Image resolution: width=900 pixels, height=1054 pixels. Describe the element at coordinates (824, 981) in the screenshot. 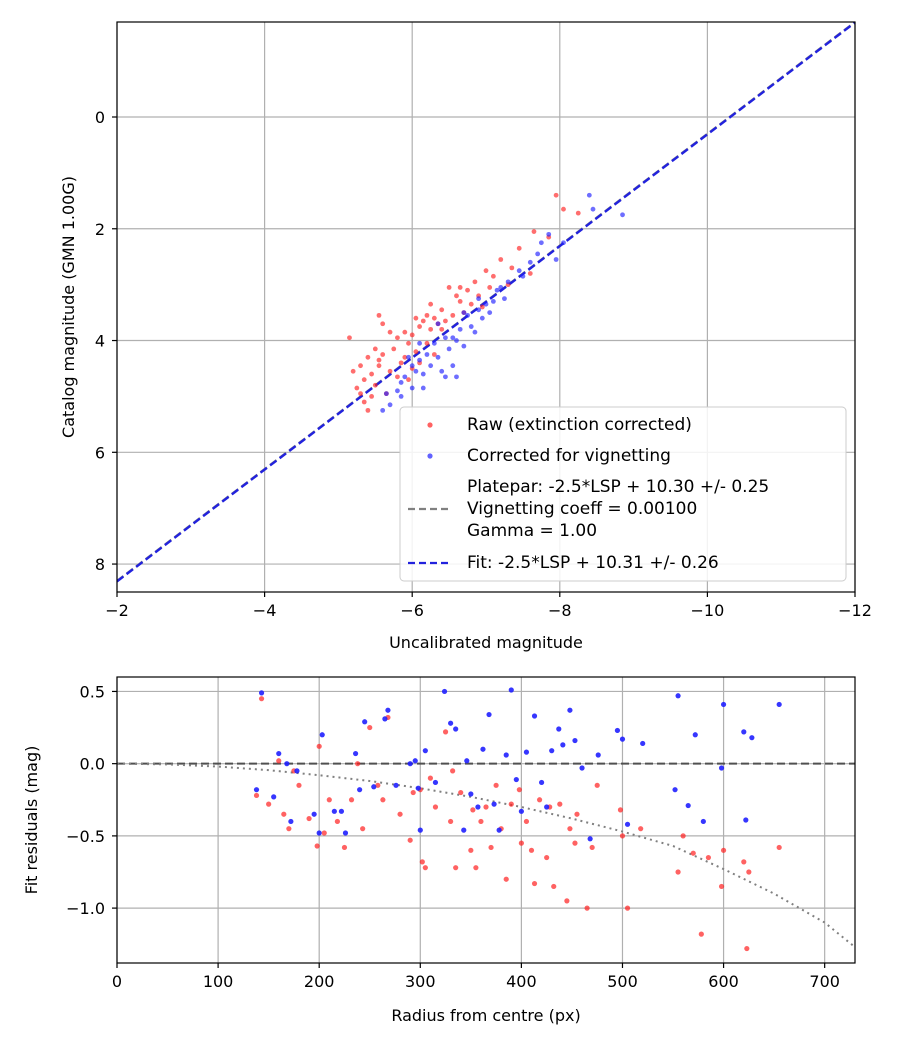

I see `bottom-x-tick-label: 700` at that location.